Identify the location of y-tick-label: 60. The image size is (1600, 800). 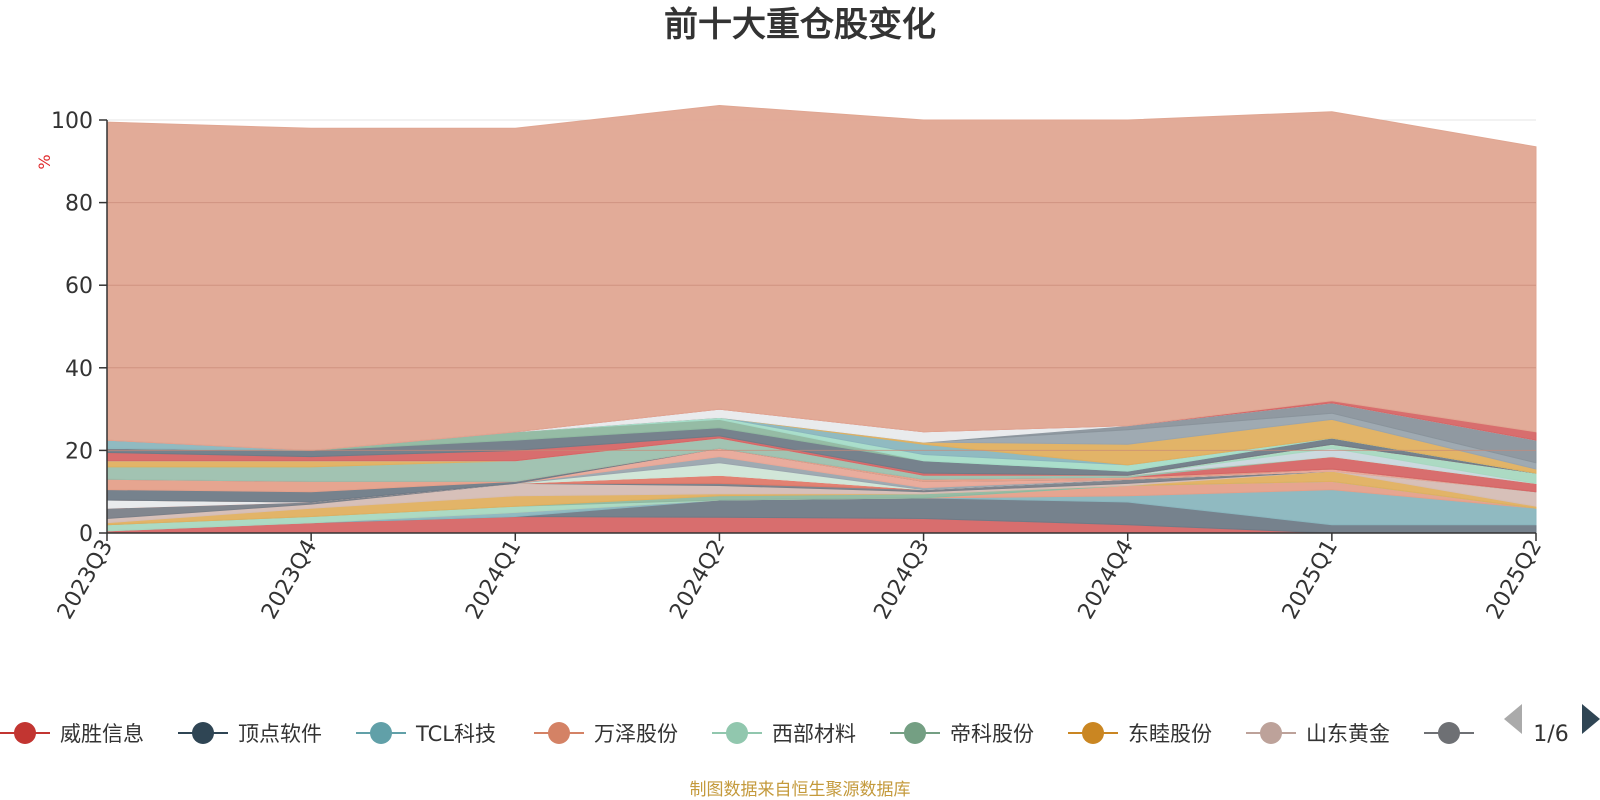
(79, 286).